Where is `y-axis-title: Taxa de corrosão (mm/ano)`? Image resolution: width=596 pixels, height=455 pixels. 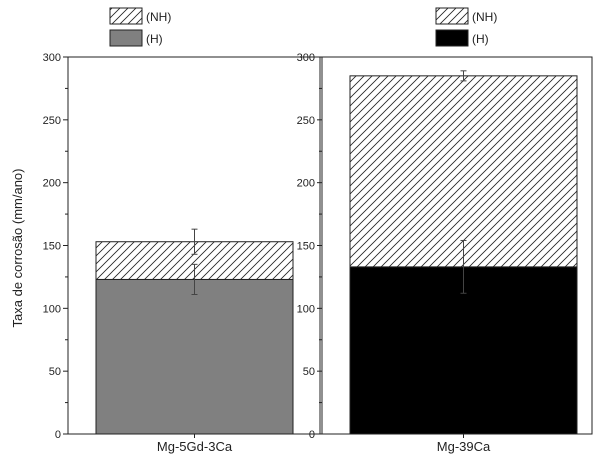 y-axis-title: Taxa de corrosão (mm/ano) is located at coordinates (17, 248).